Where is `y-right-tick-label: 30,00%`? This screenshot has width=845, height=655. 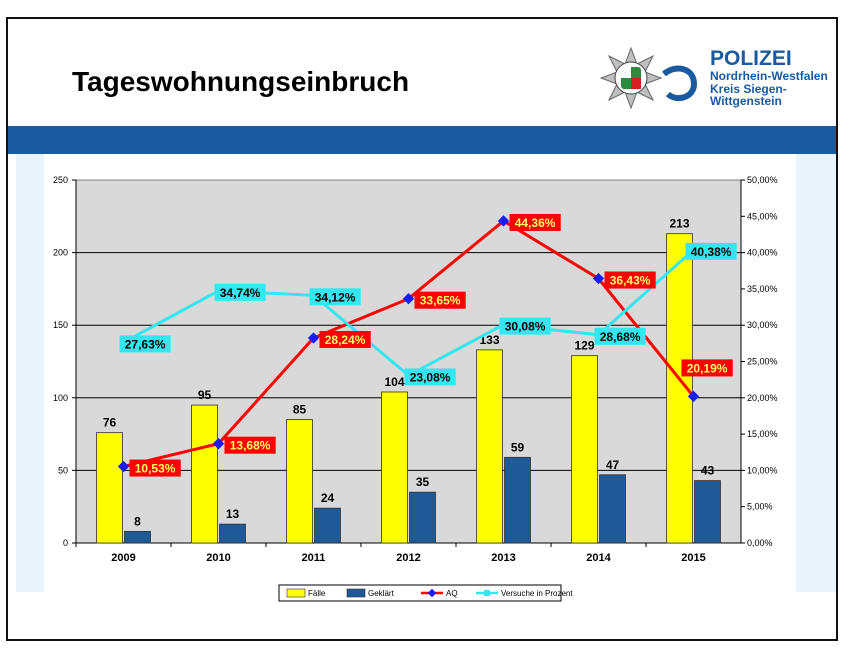
y-right-tick-label: 30,00% is located at coordinates (762, 325).